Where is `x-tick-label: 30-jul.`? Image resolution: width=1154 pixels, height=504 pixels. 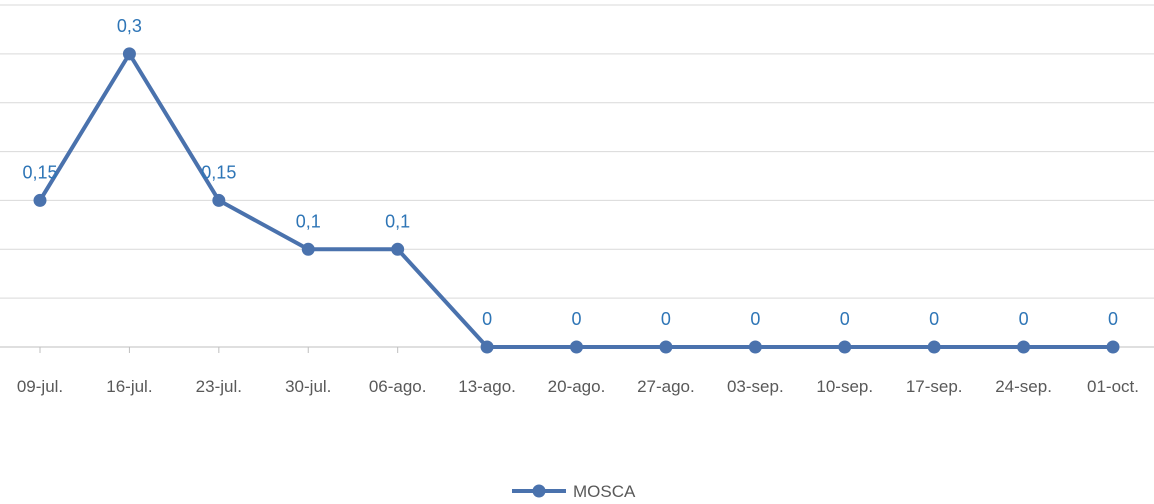 x-tick-label: 30-jul. is located at coordinates (308, 386).